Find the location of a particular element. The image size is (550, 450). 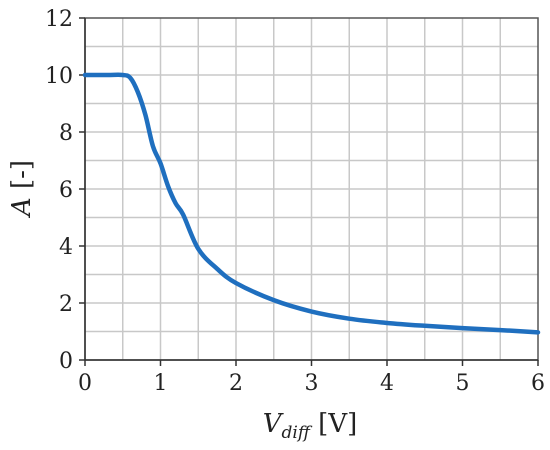

y-tick-label: 0 is located at coordinates (66, 361).